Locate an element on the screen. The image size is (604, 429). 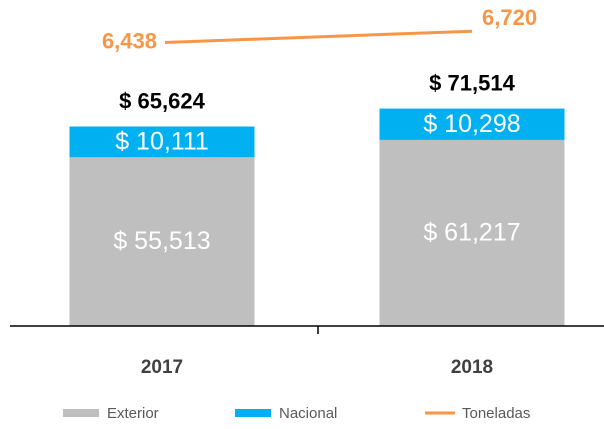
legend-label: Exterior is located at coordinates (133, 413).